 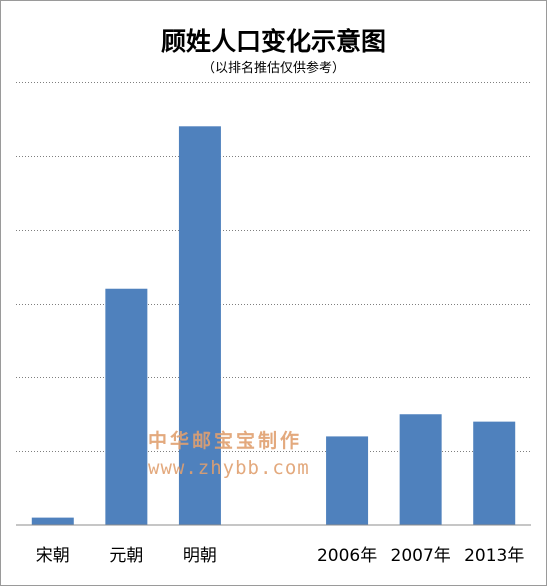 I want to click on chart-title: 顾姓人口变化示意图, so click(x=273, y=41).